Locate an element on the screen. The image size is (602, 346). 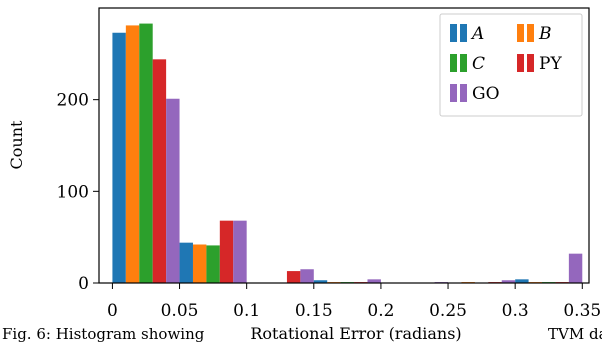
xlabel-background is located at coordinates (394, 336).